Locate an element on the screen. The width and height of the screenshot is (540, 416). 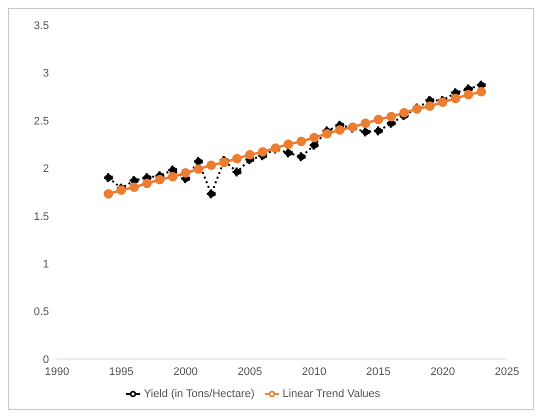
y-tick-label: 1 is located at coordinates (45, 264).